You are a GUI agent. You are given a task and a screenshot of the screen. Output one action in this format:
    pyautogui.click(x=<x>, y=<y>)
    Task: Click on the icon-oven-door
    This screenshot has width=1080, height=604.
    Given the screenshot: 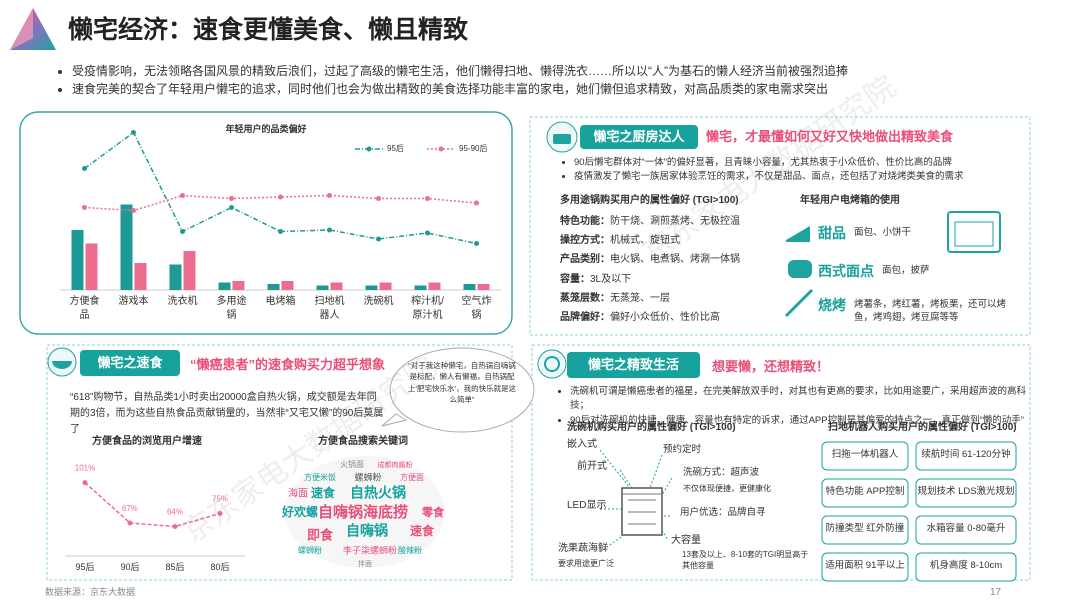 What is the action you would take?
    pyautogui.click(x=974, y=234)
    